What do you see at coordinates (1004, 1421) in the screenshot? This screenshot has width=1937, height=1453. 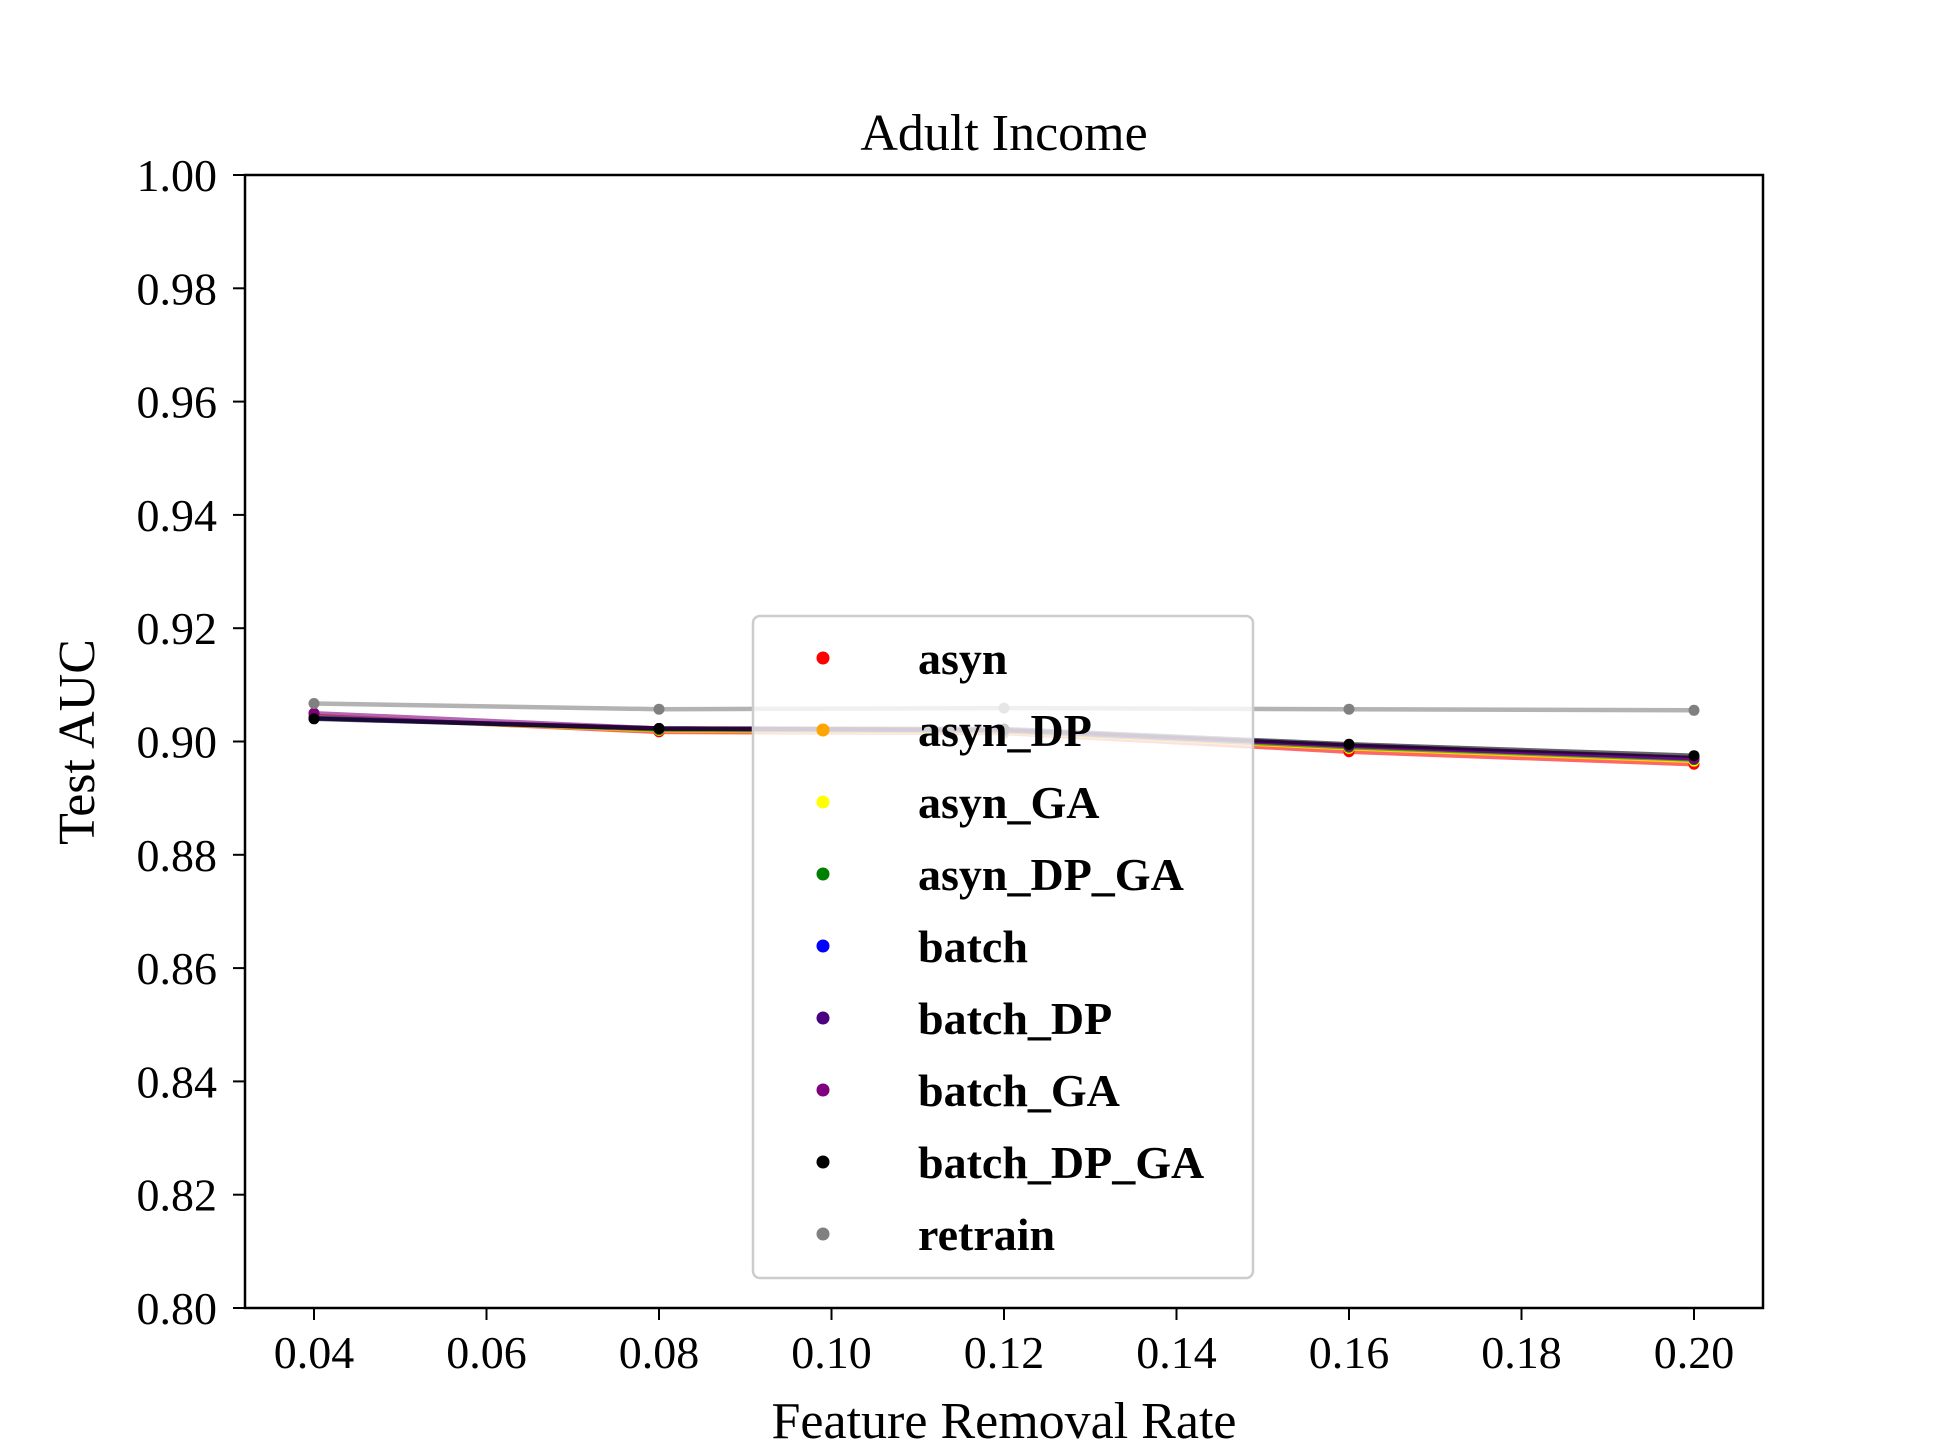 I see `x-axis-label: Feature Removal Rate` at bounding box center [1004, 1421].